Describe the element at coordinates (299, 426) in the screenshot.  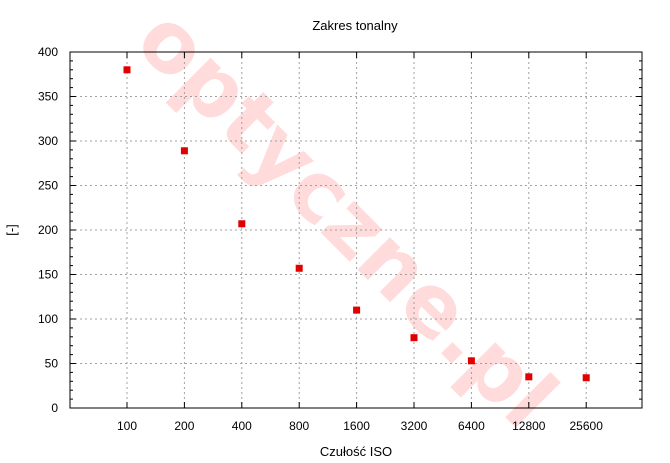
I see `x-tick-label: 800` at that location.